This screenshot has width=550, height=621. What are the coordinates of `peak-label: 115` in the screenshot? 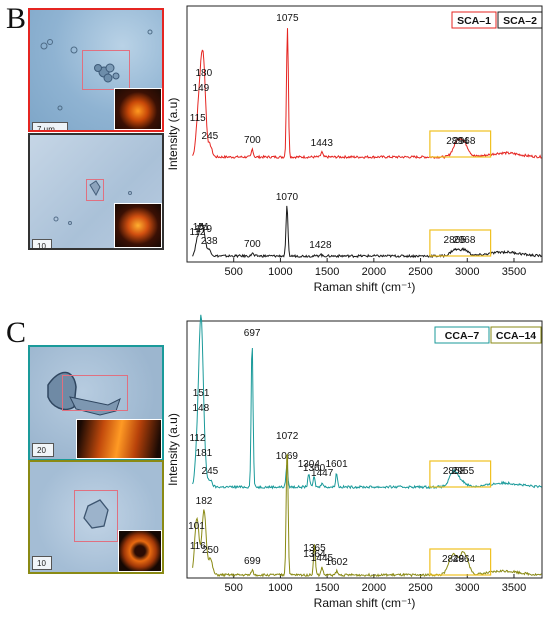 It's located at (198, 118).